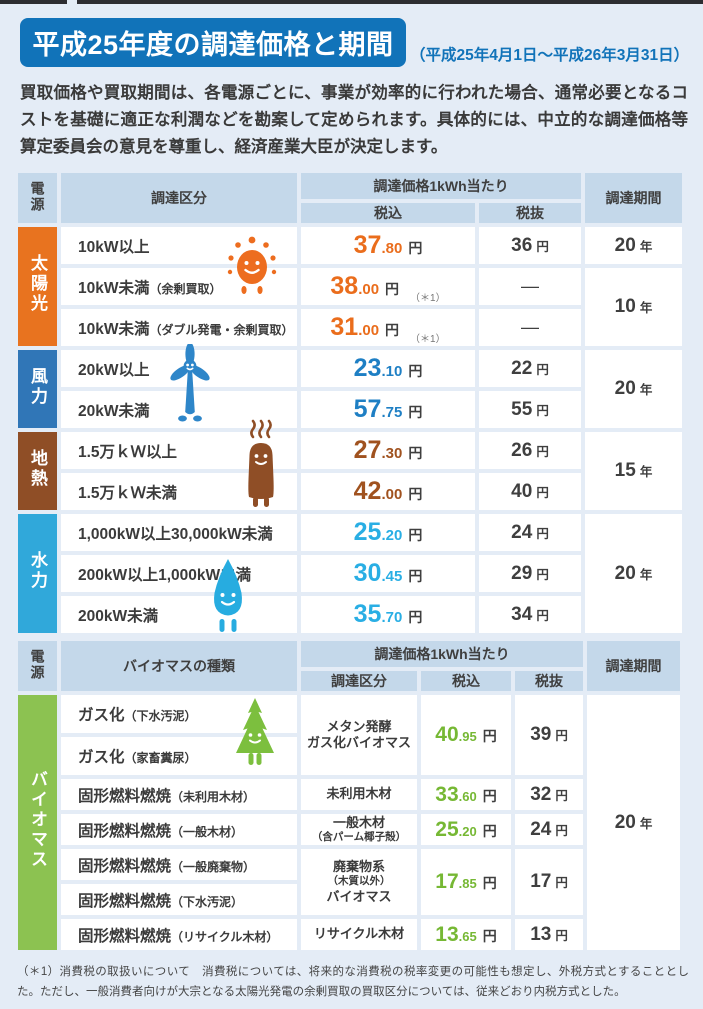  What do you see at coordinates (37, 471) in the screenshot?
I see `source-geothermal: 地熱` at bounding box center [37, 471].